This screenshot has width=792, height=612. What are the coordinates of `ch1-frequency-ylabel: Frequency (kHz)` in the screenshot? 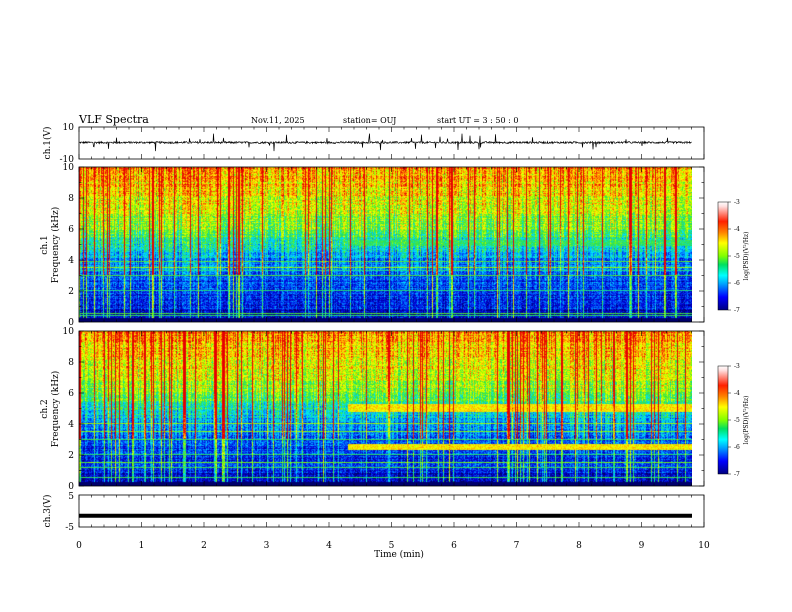 It's located at (55, 245).